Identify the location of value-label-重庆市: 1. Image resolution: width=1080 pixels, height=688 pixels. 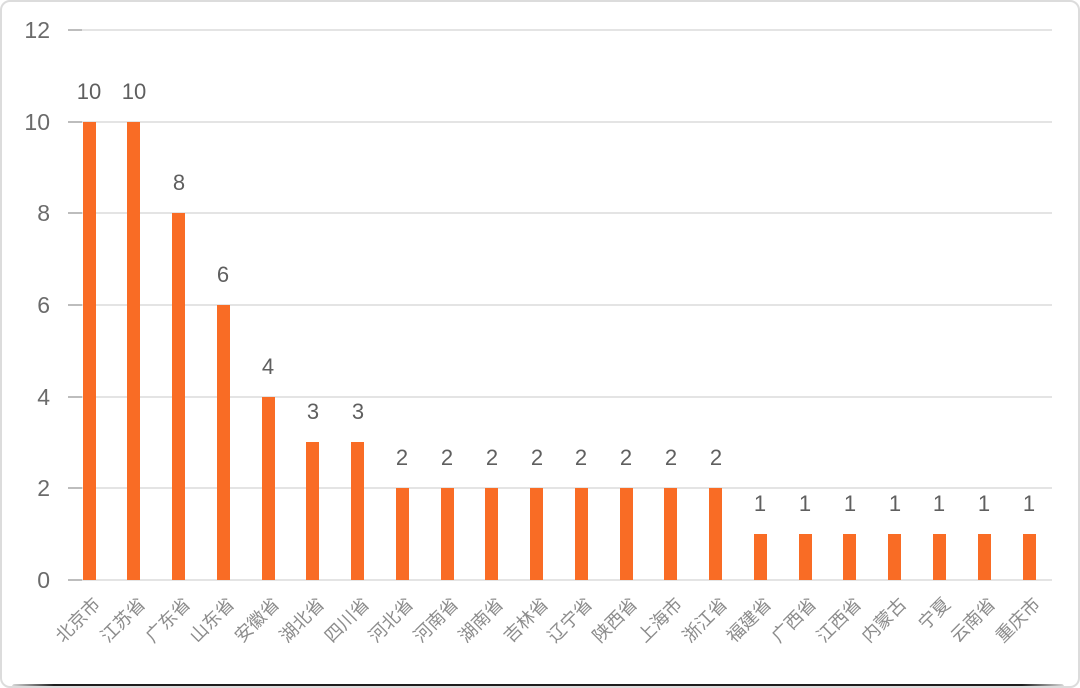
(1029, 503).